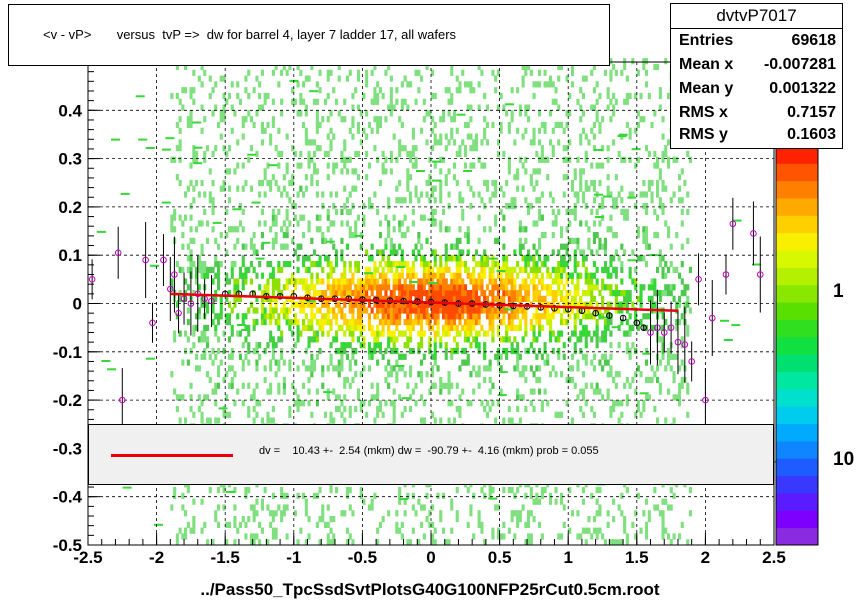  Describe the element at coordinates (753, 233) in the screenshot. I see `profile-point` at that location.